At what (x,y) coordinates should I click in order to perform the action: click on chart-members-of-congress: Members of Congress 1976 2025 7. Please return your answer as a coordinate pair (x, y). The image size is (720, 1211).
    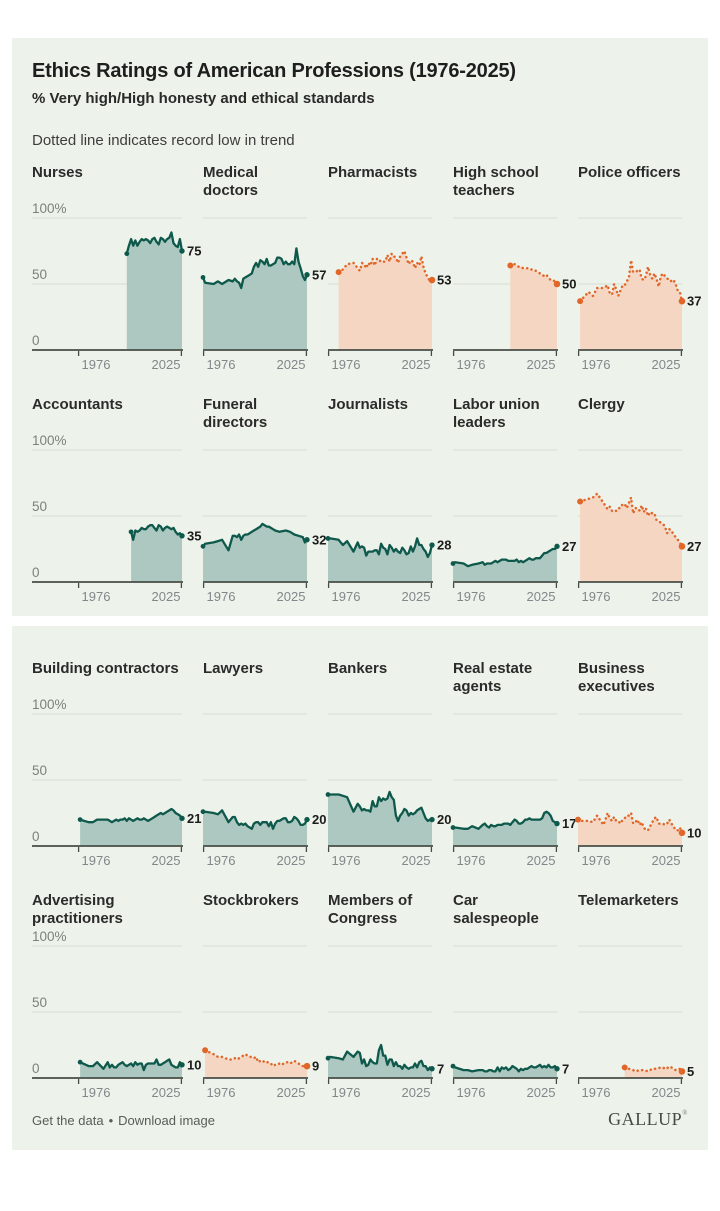
    Looking at the image, I should click on (384, 998).